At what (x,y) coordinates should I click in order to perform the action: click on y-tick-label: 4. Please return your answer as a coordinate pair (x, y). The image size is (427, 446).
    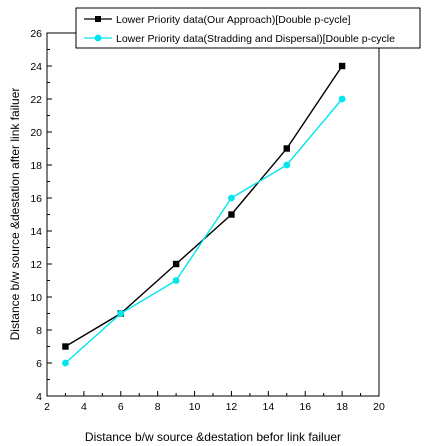
    Looking at the image, I should click on (39, 397).